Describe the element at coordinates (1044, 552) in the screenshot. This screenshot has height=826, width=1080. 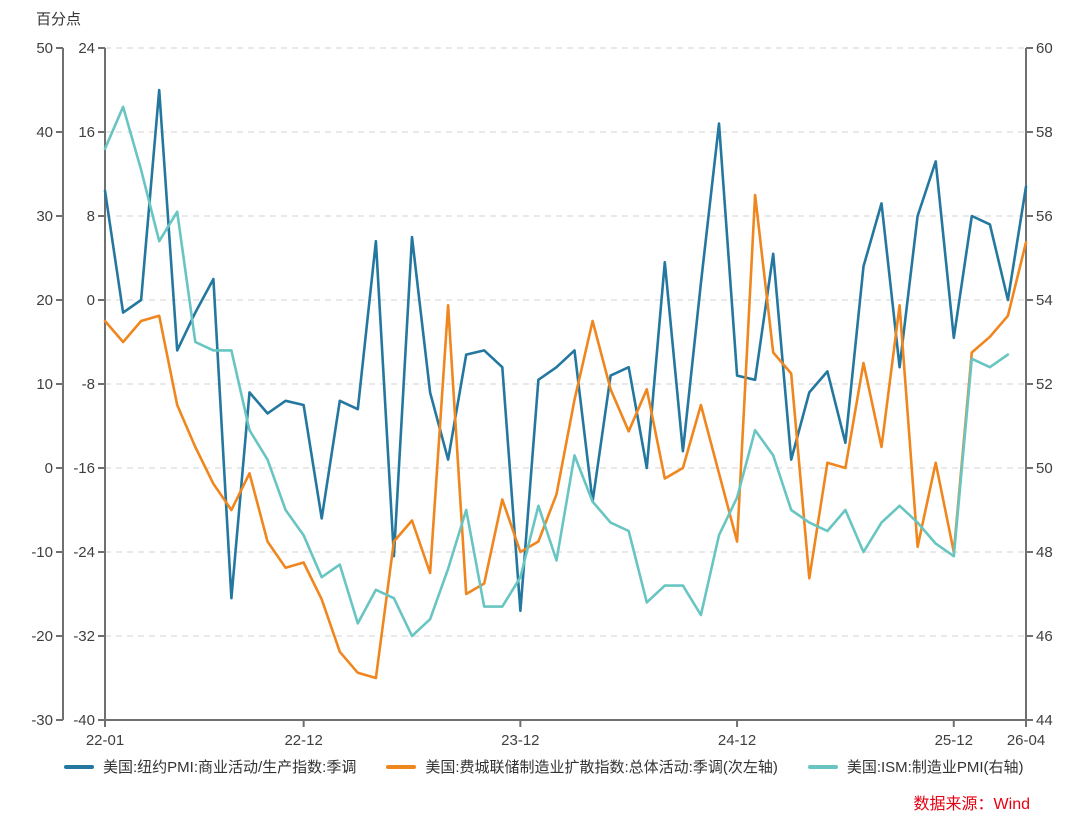
I see `axis-tick-label: 48` at that location.